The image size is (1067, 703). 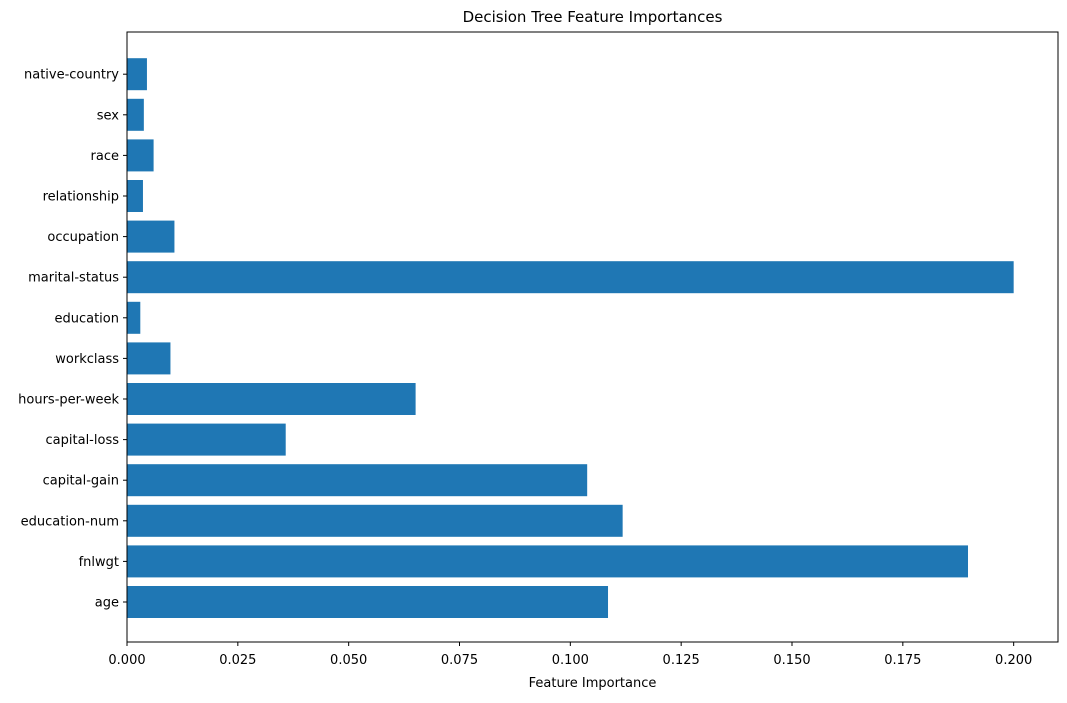 I want to click on x-tick-label: 0.125, so click(x=681, y=660).